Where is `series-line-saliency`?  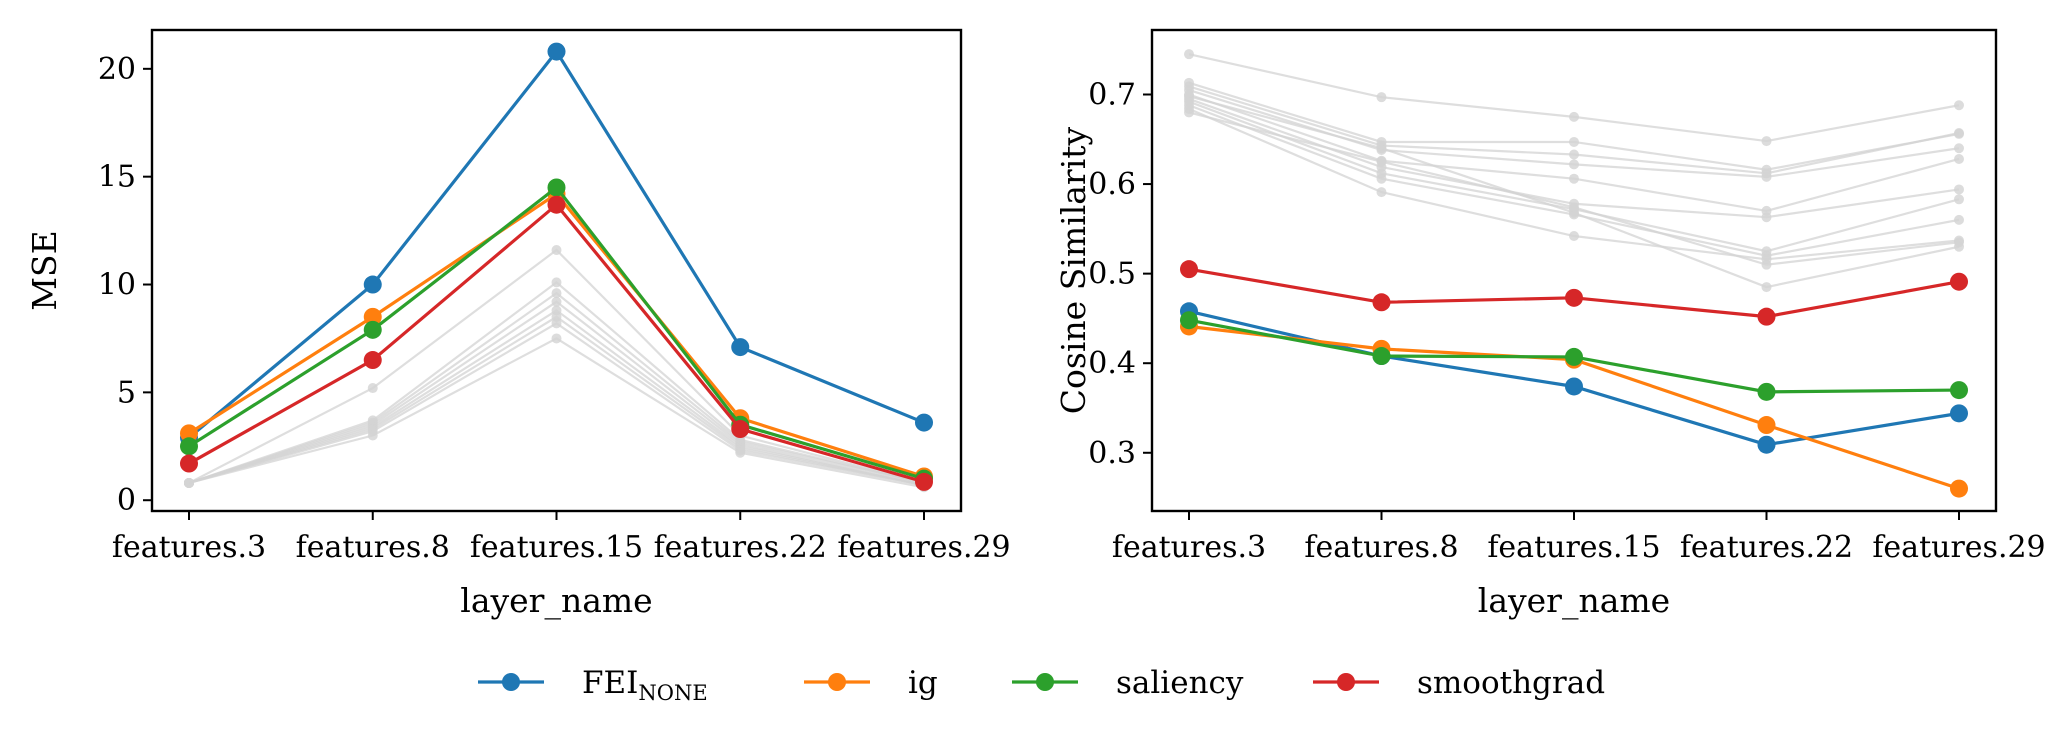 series-line-saliency is located at coordinates (556, 333).